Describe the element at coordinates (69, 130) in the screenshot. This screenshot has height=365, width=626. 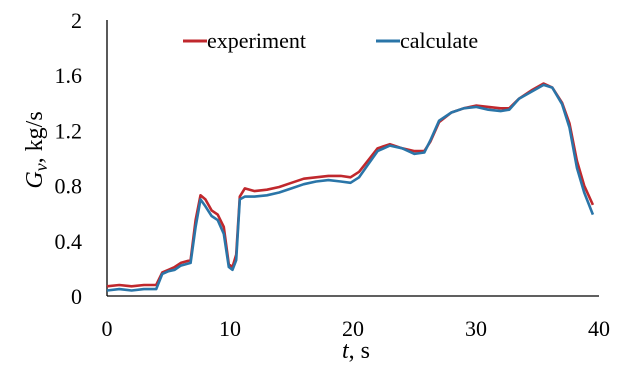
I see `y-tick-label: 1.2` at that location.